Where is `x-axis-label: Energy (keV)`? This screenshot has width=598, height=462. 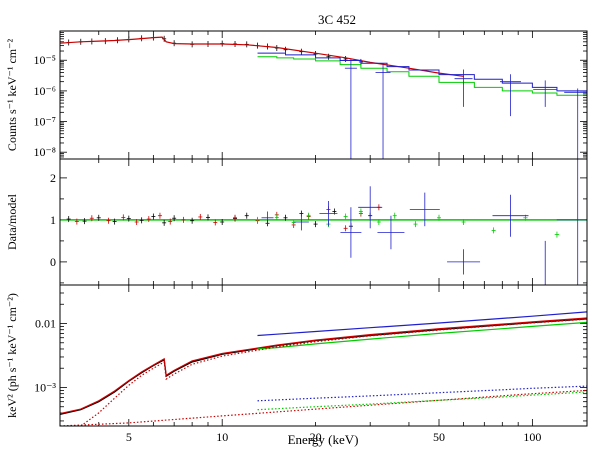
x-axis-label: Energy (keV) is located at coordinates (323, 439).